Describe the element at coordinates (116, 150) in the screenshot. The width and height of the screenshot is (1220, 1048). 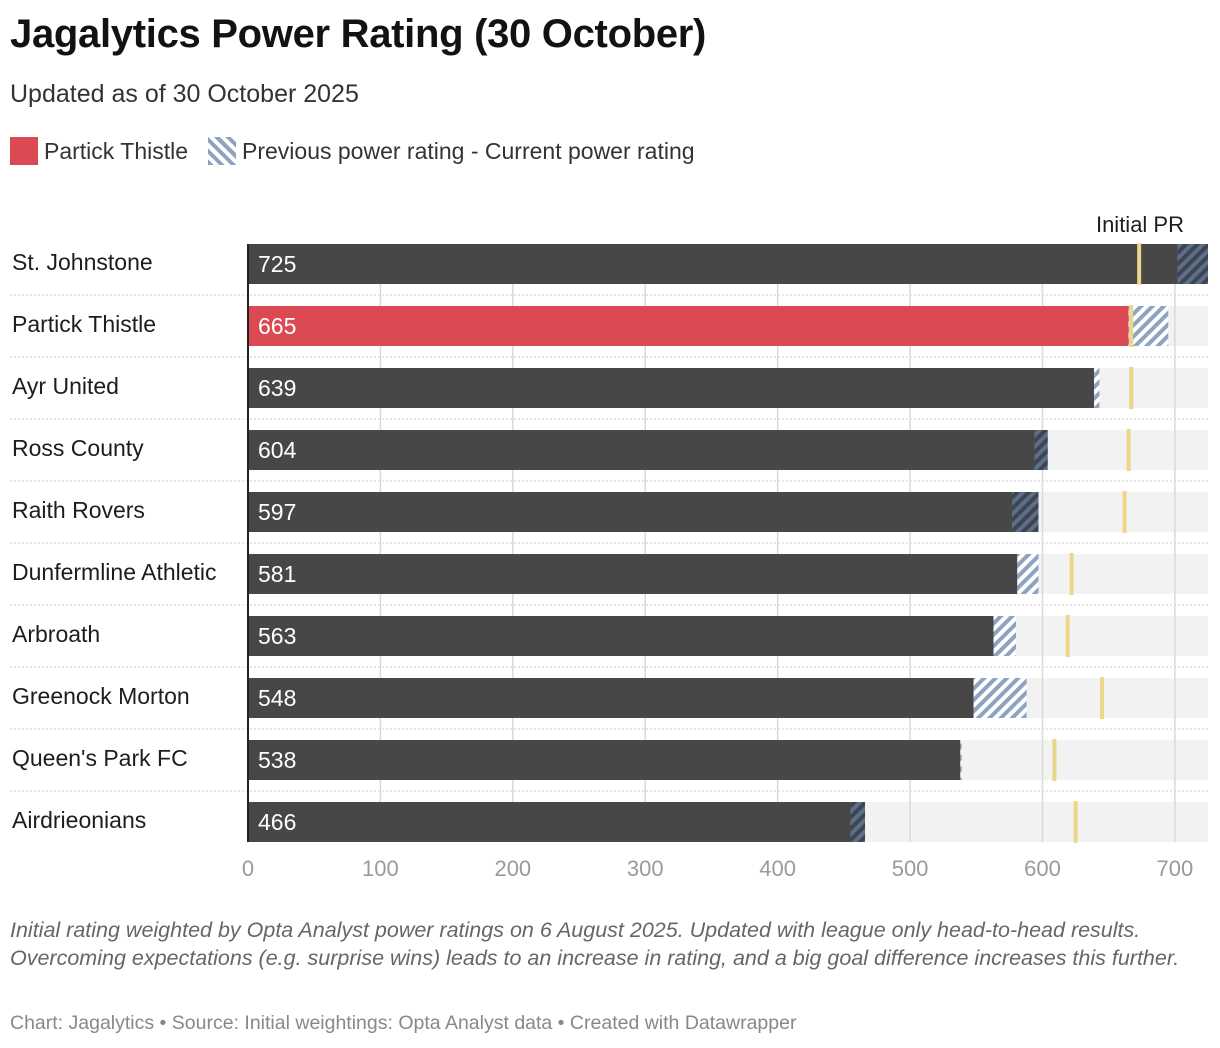
I see `legend-label-highlight: Partick Thistle` at that location.